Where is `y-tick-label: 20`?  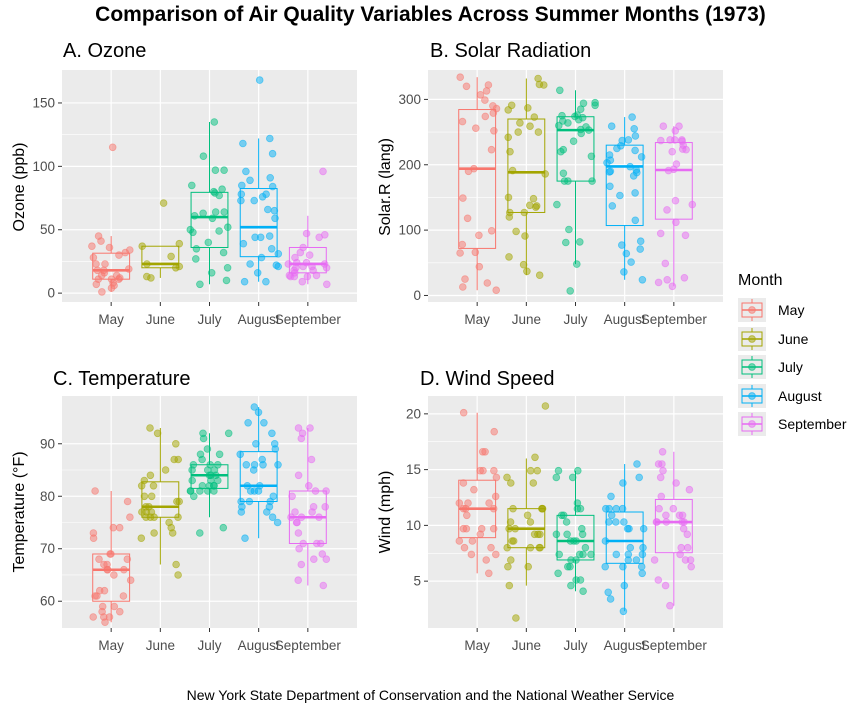
y-tick-label: 20 is located at coordinates (413, 413).